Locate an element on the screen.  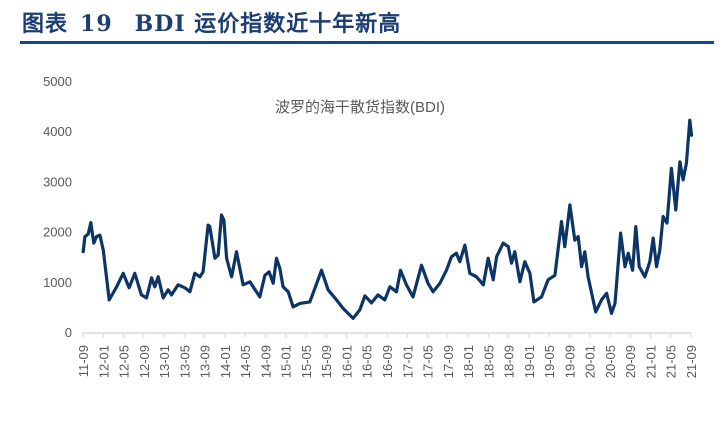
x-tick-label: 14-05 is located at coordinates (245, 361).